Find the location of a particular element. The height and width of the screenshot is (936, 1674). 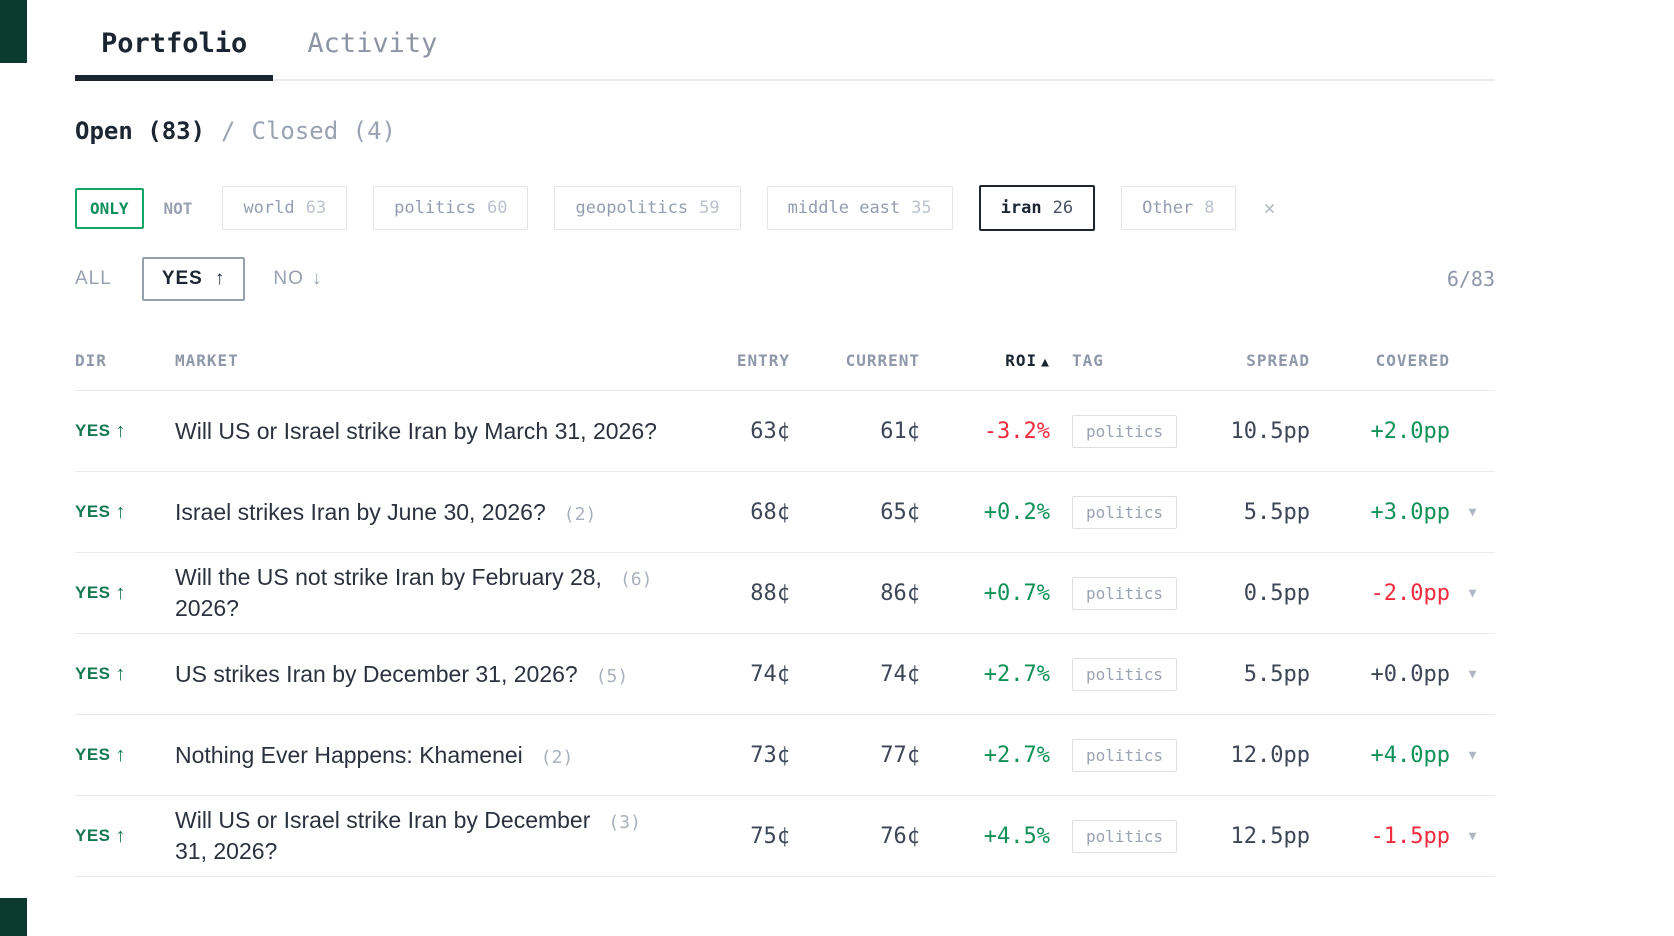

header-spread: SPREAD is located at coordinates (1278, 360).